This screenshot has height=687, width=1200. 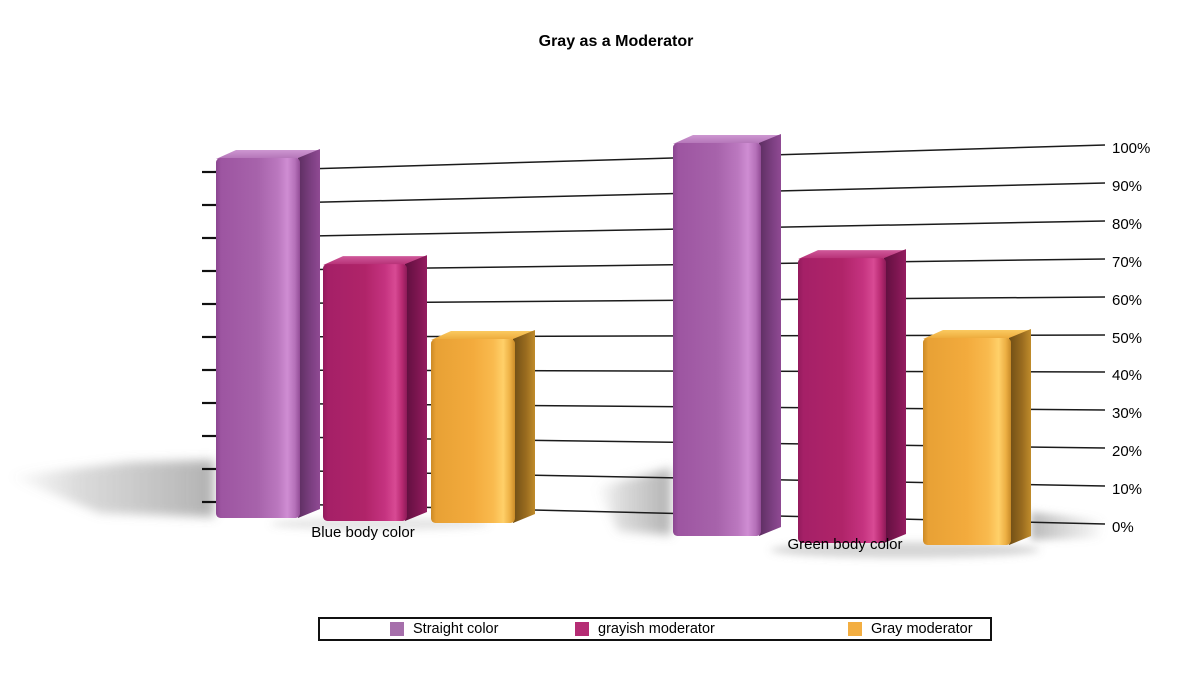 I want to click on bar-gray-moderator-blue-body-color, so click(x=483, y=426).